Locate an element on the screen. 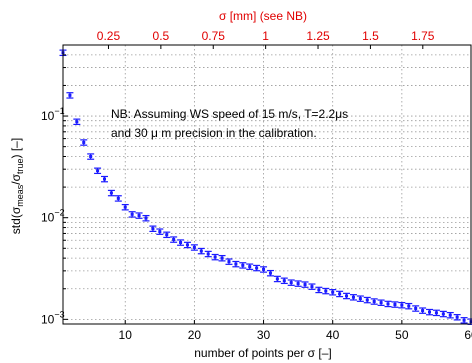  x-tick-label: 40 is located at coordinates (333, 335).